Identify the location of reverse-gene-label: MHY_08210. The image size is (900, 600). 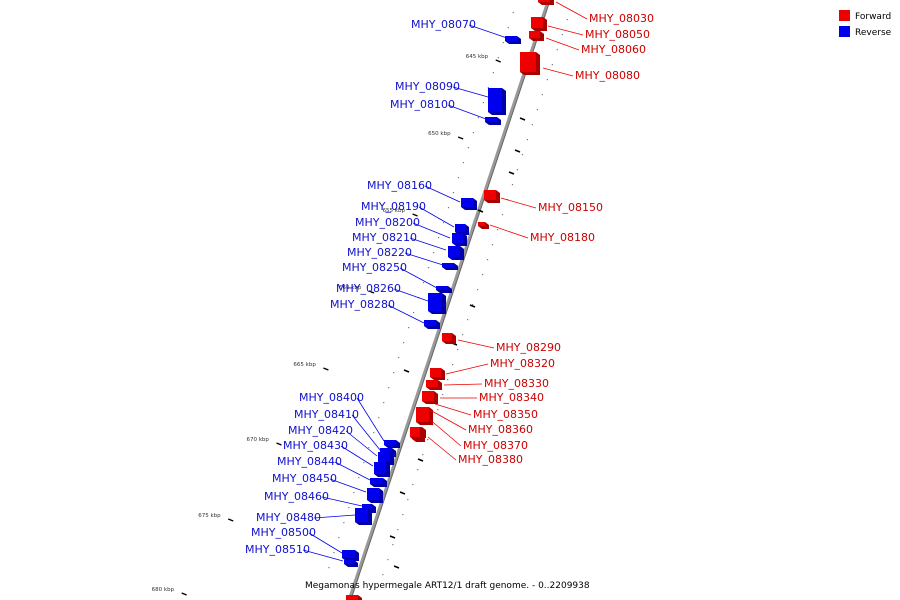
(384, 237).